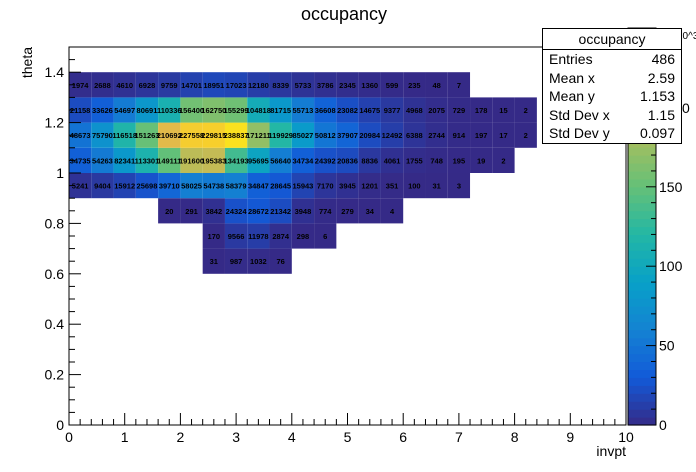 This screenshot has width=696, height=472. Describe the element at coordinates (55, 72) in the screenshot. I see `y-tick-label: 1.4` at that location.